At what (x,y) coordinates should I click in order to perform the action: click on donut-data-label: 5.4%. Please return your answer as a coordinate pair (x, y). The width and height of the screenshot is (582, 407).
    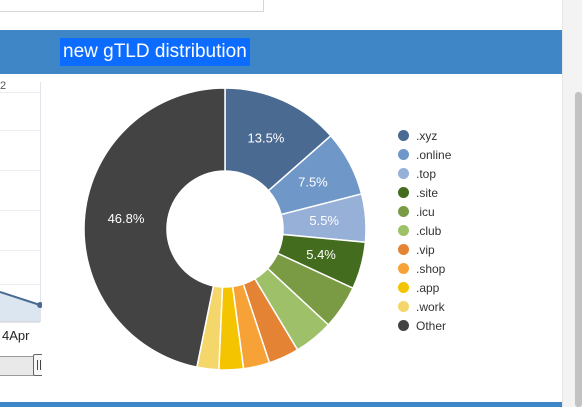
    Looking at the image, I should click on (321, 254).